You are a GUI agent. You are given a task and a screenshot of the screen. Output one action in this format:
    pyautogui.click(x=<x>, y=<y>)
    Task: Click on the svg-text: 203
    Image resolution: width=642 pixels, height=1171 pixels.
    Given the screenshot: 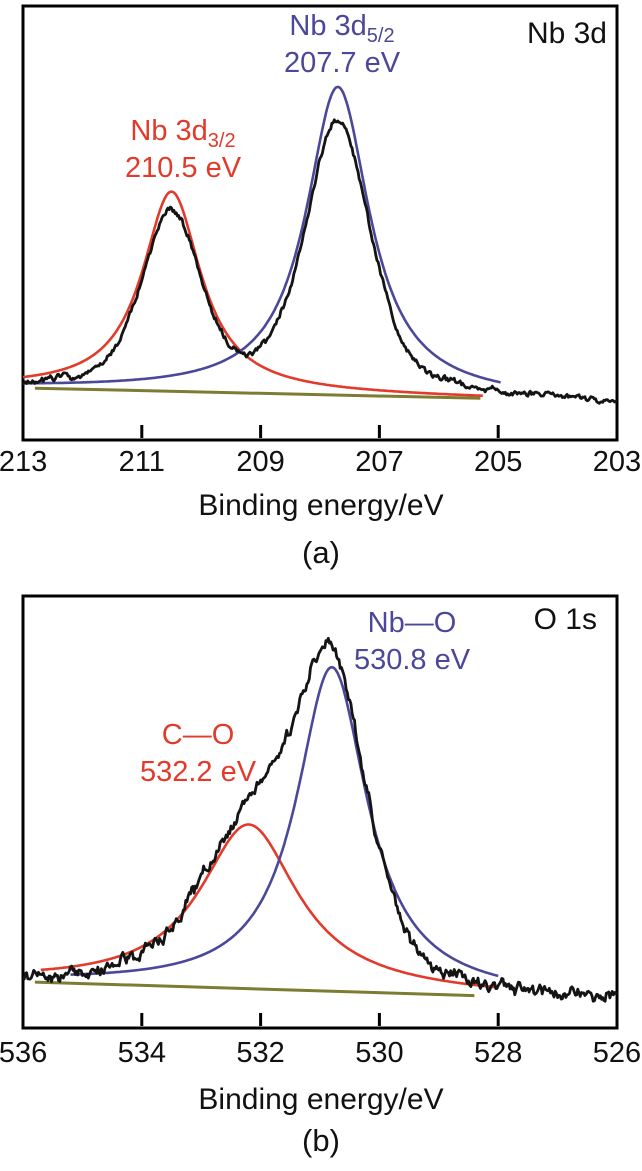 What is the action you would take?
    pyautogui.click(x=617, y=462)
    